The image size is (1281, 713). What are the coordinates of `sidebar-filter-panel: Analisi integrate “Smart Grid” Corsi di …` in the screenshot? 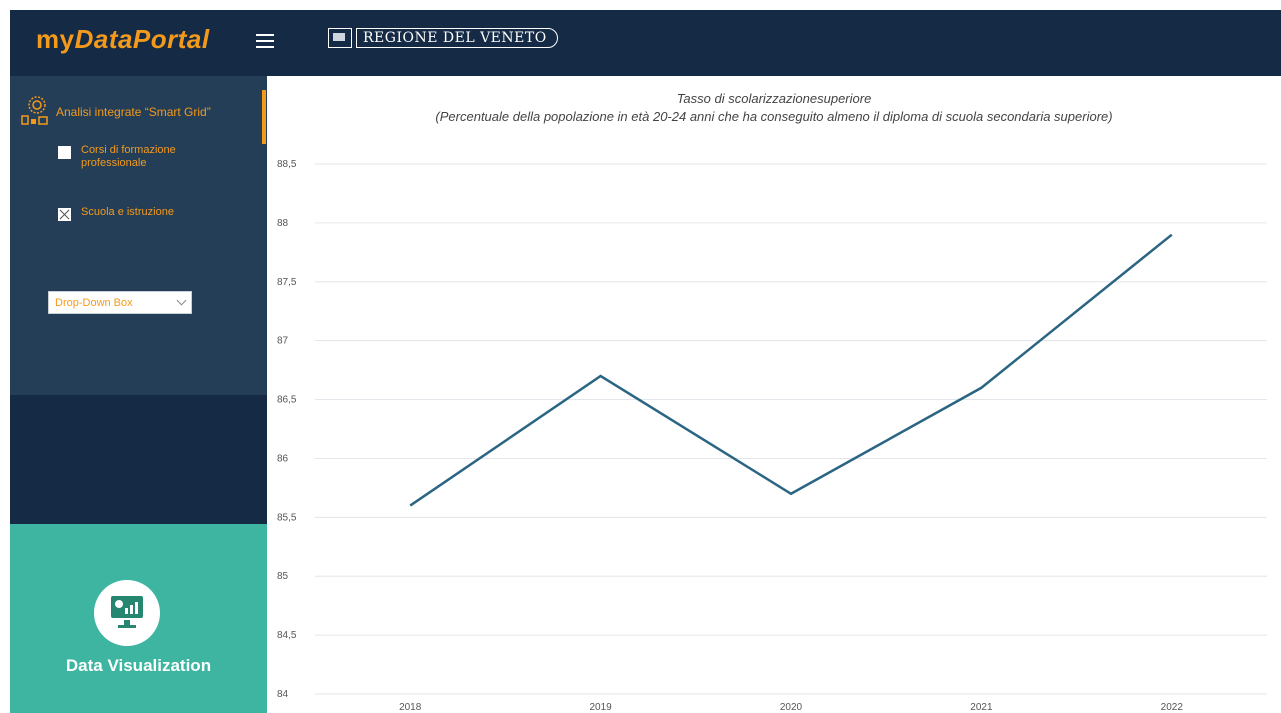 It's located at (138, 235).